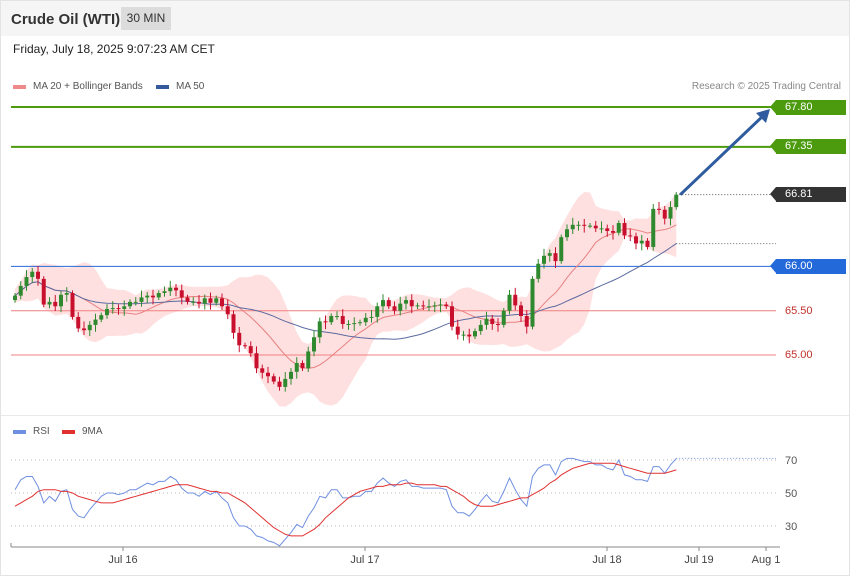  I want to click on rsi-line, so click(345, 502).